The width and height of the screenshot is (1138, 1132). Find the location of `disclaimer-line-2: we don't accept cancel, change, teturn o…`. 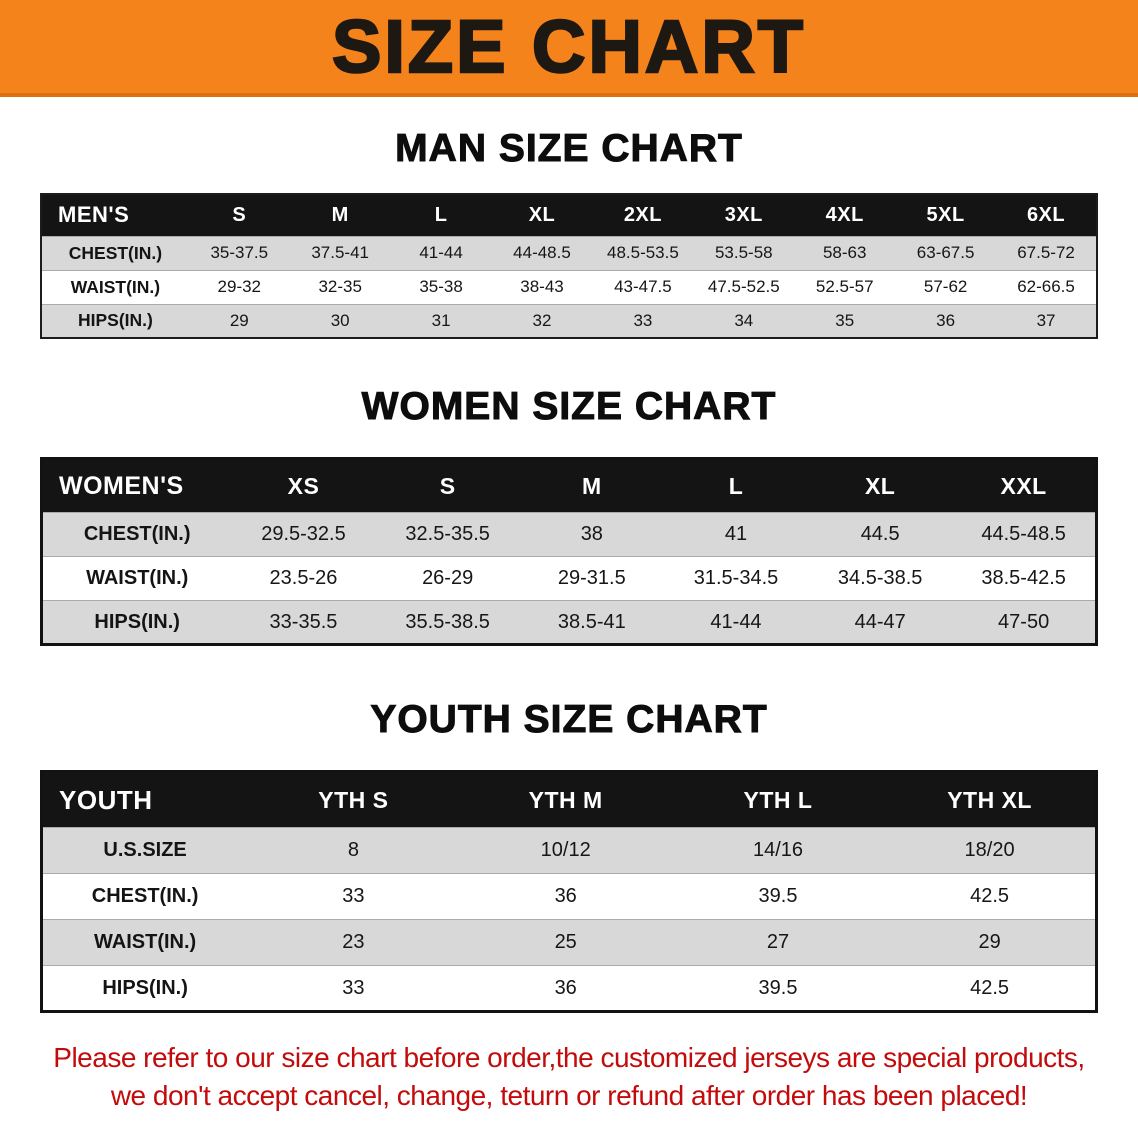

disclaimer-line-2: we don't accept cancel, change, teturn o… is located at coordinates (569, 1095).